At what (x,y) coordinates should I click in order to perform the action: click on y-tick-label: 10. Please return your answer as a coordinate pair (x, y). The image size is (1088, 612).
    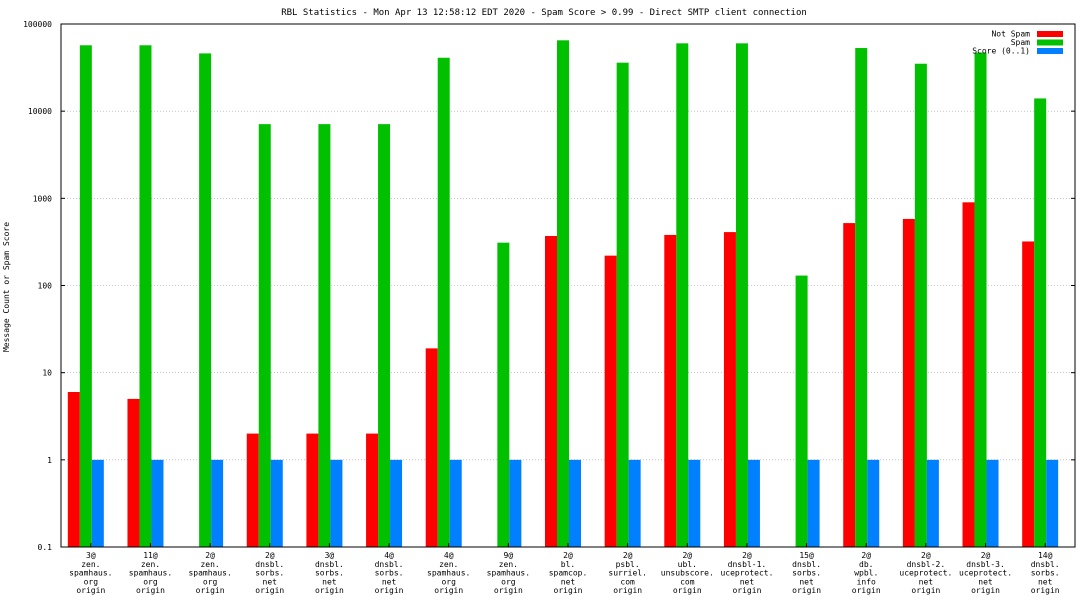
    Looking at the image, I should click on (47, 373).